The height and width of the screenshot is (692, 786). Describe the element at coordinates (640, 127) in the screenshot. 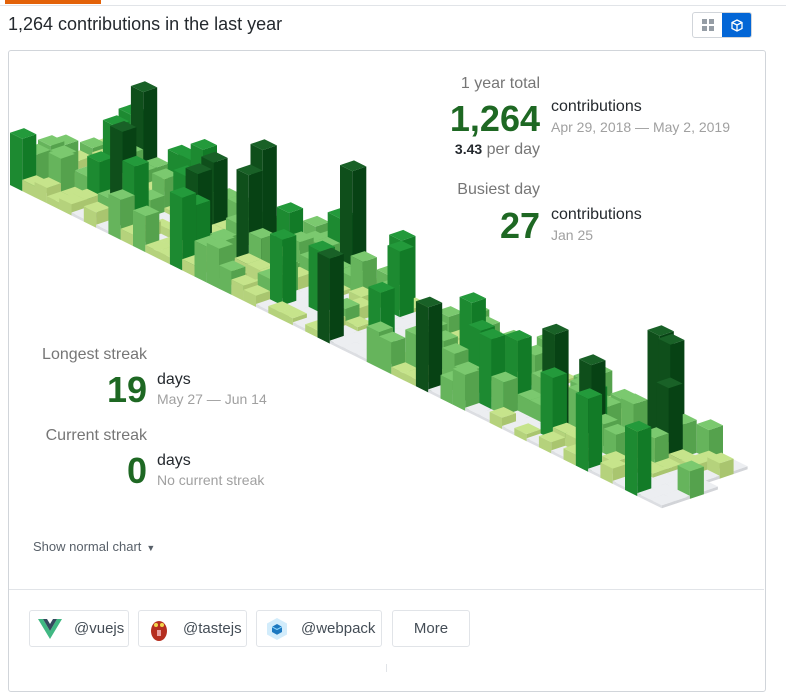

I see `year-total-range: Apr 29, 2018 — May 2, 2019` at that location.